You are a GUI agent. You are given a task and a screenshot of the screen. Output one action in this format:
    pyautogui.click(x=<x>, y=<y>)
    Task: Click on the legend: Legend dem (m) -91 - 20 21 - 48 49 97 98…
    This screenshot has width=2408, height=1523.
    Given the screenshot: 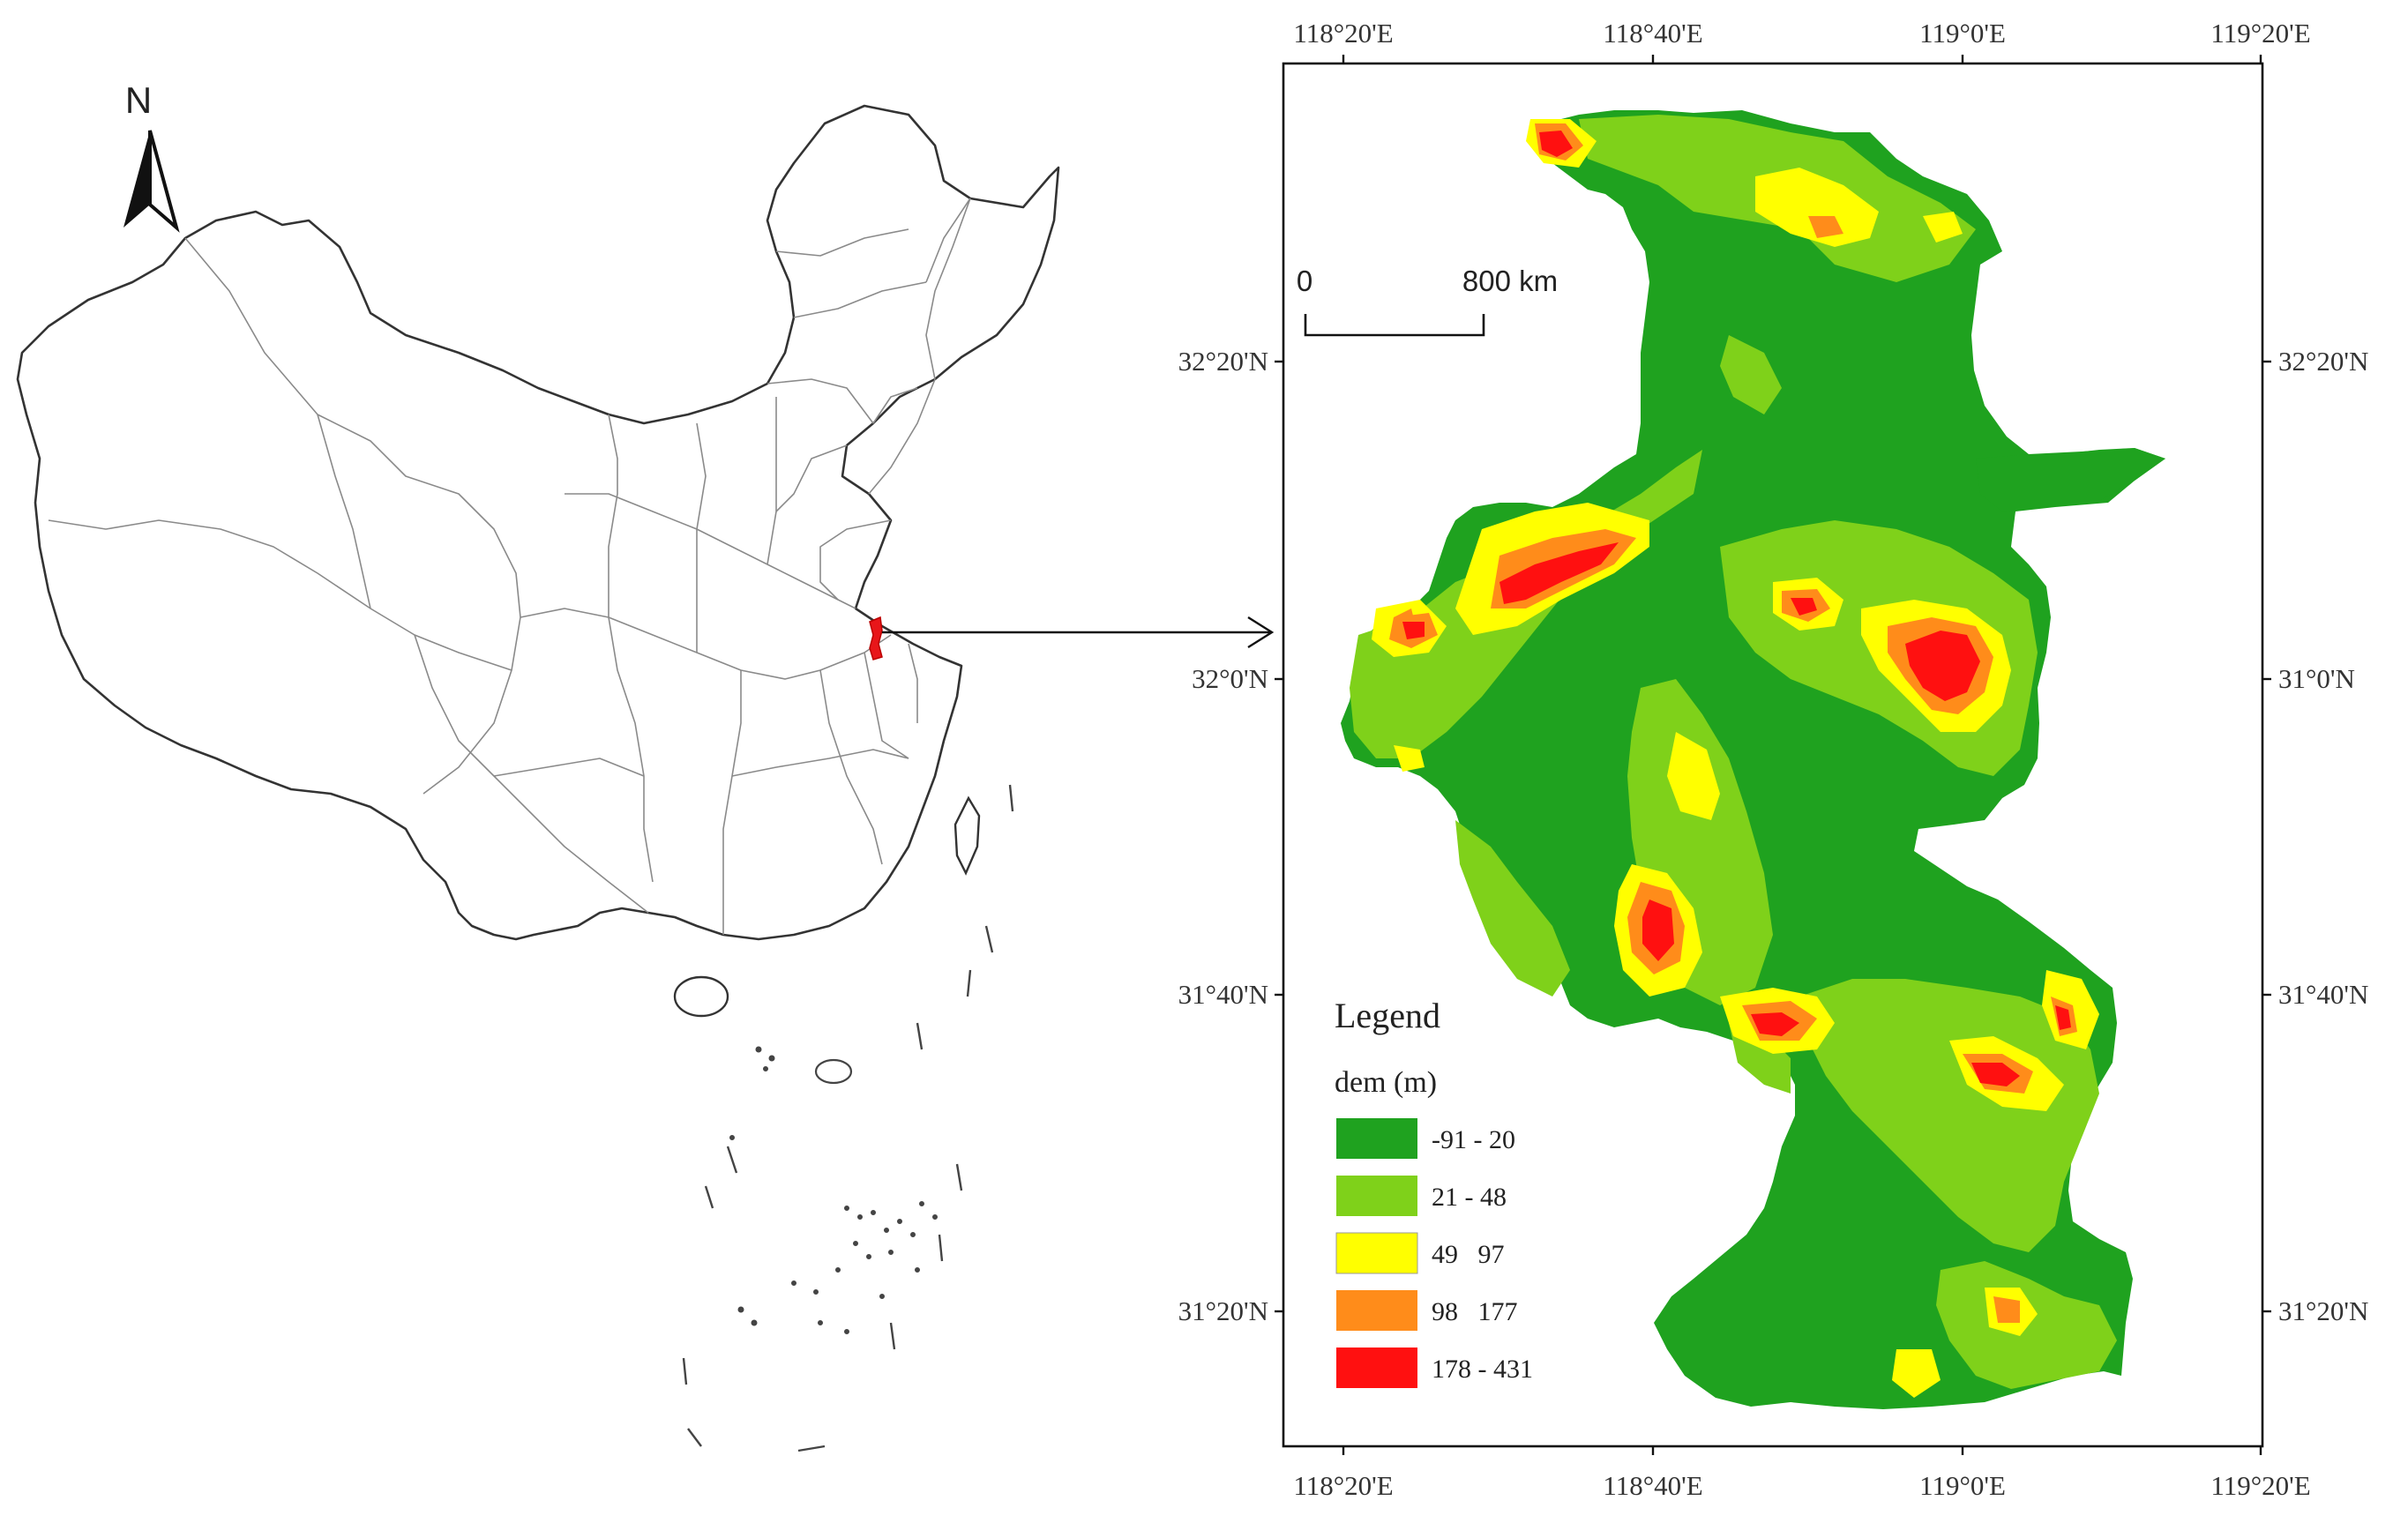 What is the action you would take?
    pyautogui.click(x=1434, y=1192)
    